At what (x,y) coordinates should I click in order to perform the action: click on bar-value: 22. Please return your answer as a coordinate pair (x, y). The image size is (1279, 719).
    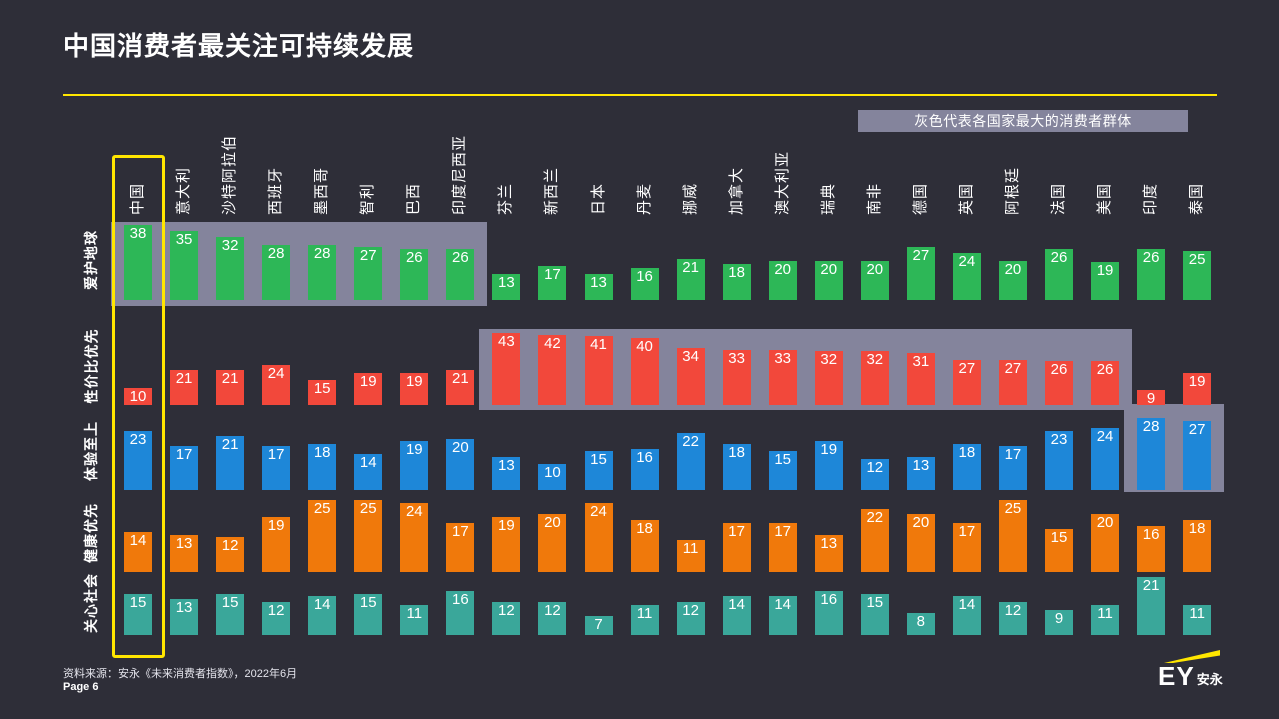
    Looking at the image, I should click on (690, 441).